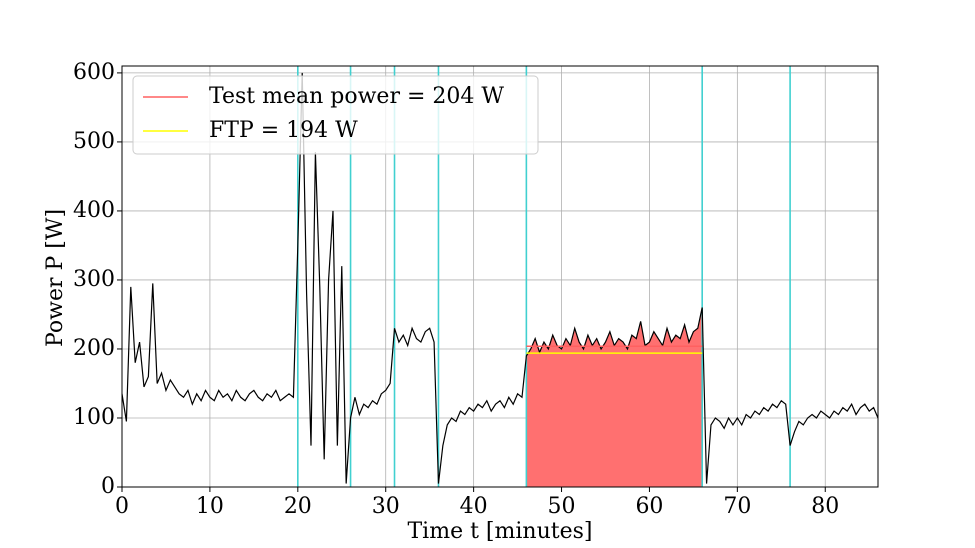  I want to click on x-tick-label: 10, so click(210, 506).